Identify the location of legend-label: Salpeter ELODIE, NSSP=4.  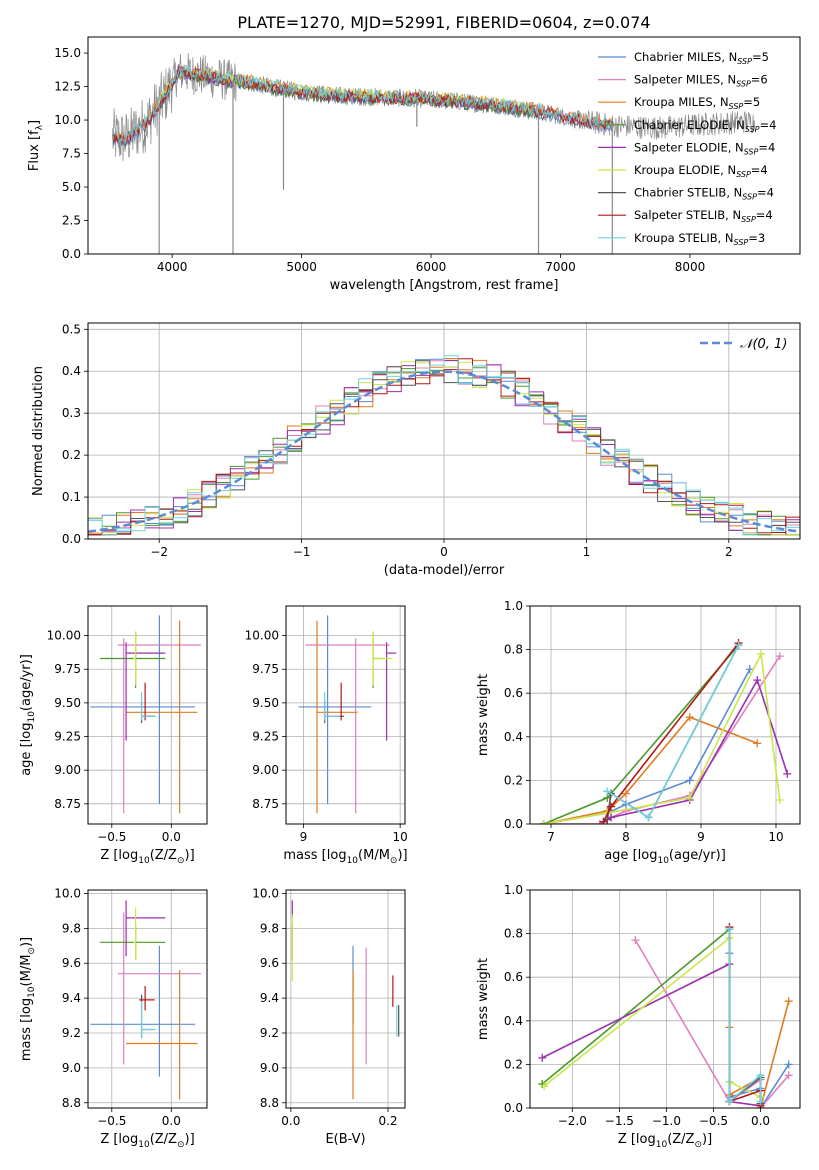
(704, 148).